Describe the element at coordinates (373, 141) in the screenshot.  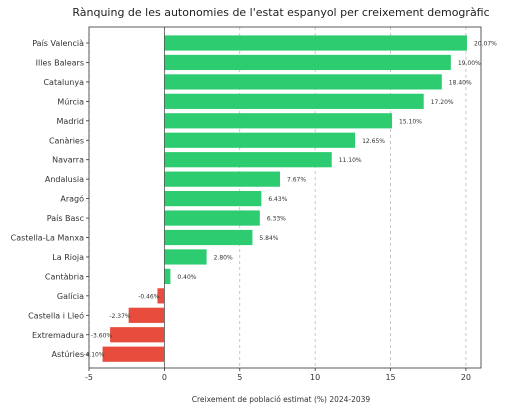
I see `value-label: 12.65%` at that location.